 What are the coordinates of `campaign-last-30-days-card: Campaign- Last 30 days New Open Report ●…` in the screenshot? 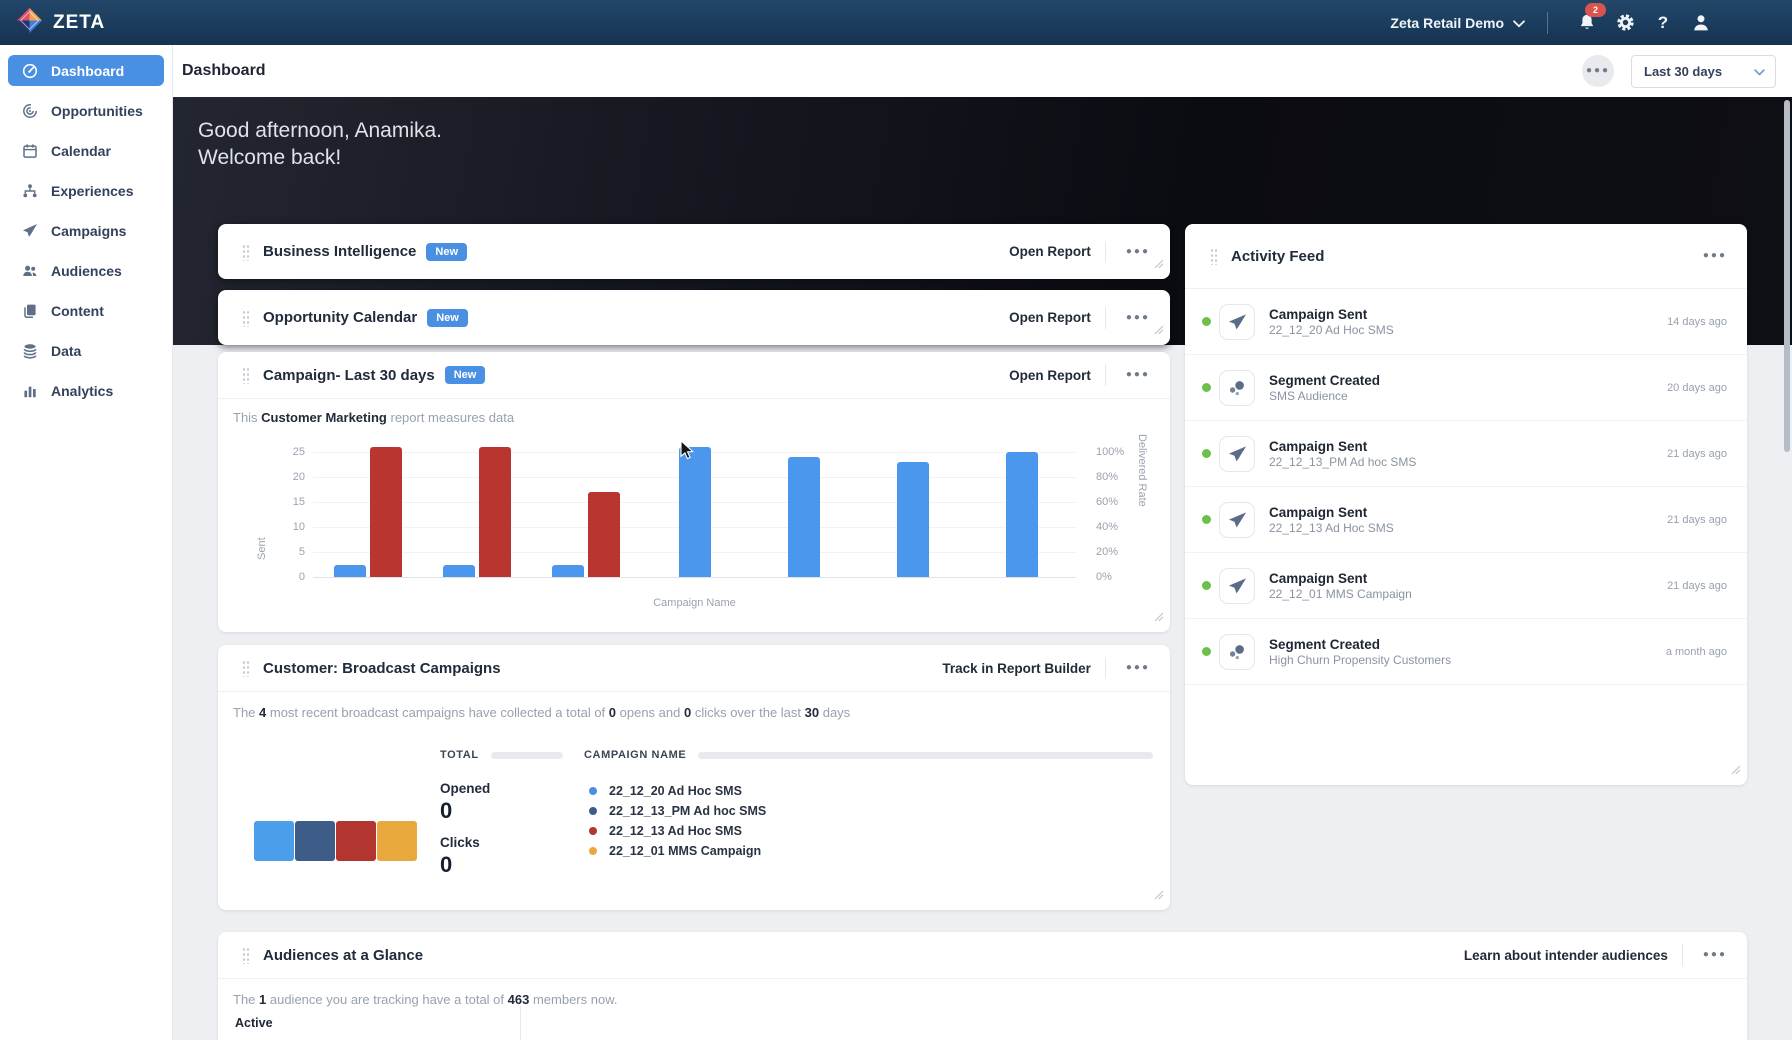 It's located at (694, 492).